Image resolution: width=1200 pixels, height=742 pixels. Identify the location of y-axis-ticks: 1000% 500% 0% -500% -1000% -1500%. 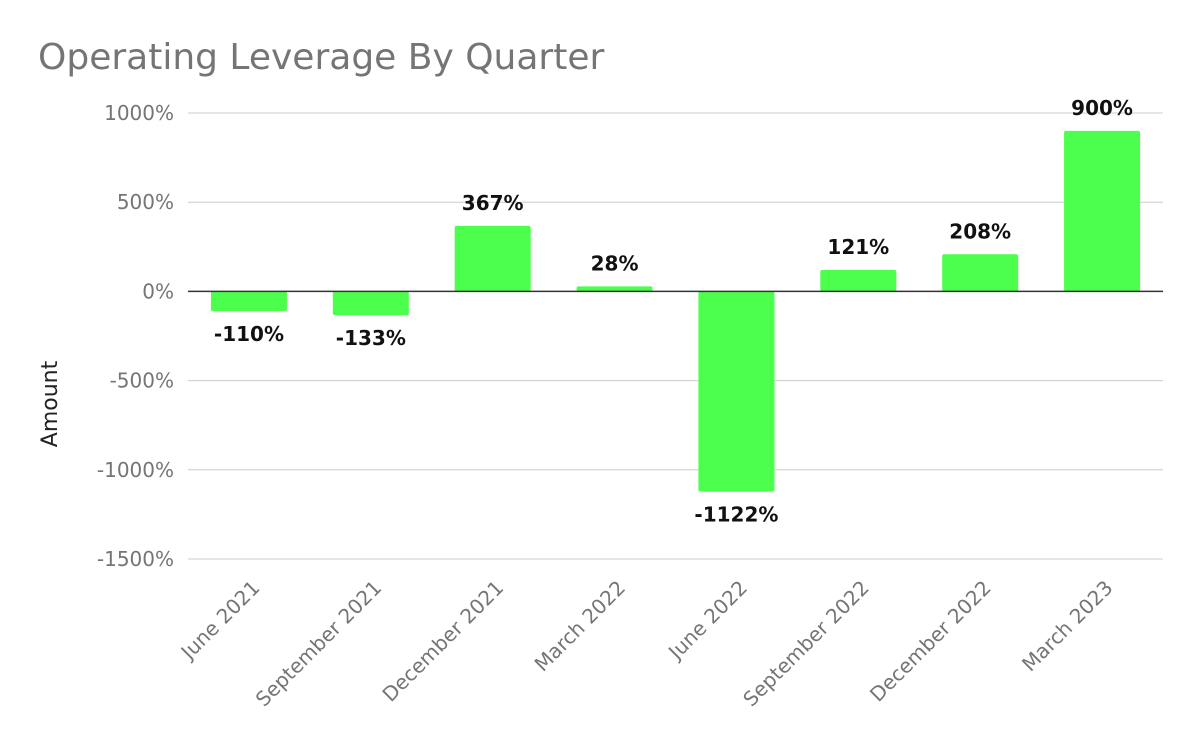
(135, 336).